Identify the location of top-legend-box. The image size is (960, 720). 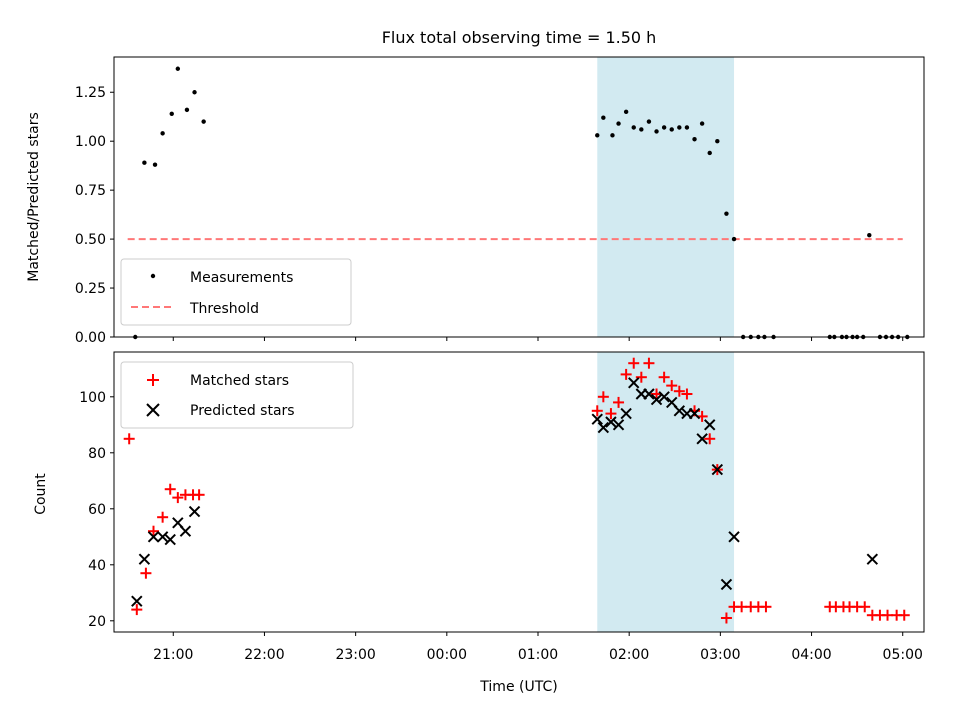
(236, 292).